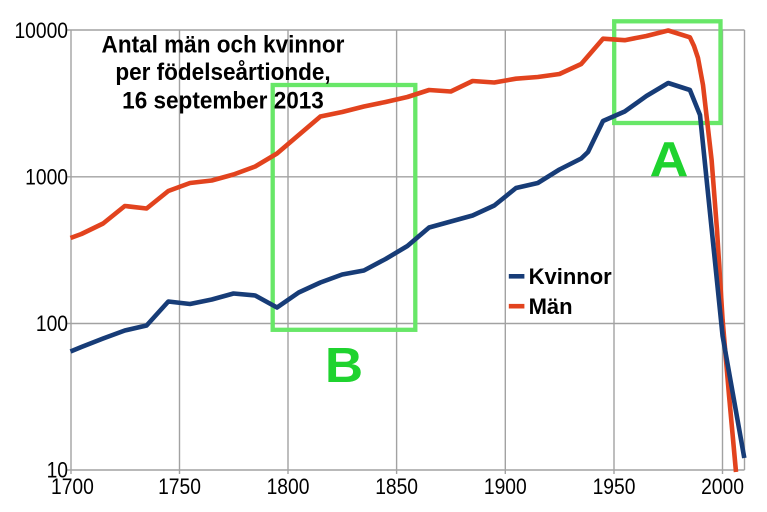  Describe the element at coordinates (551, 306) in the screenshot. I see `svg-text: Män` at that location.